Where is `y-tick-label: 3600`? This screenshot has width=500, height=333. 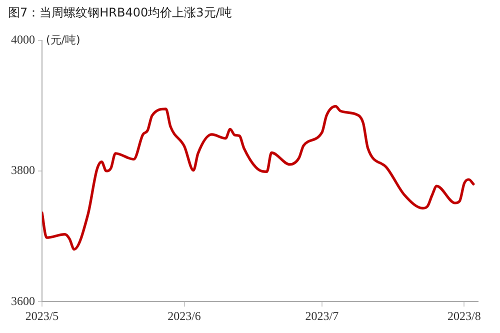
y-tick-label: 3600 is located at coordinates (23, 301).